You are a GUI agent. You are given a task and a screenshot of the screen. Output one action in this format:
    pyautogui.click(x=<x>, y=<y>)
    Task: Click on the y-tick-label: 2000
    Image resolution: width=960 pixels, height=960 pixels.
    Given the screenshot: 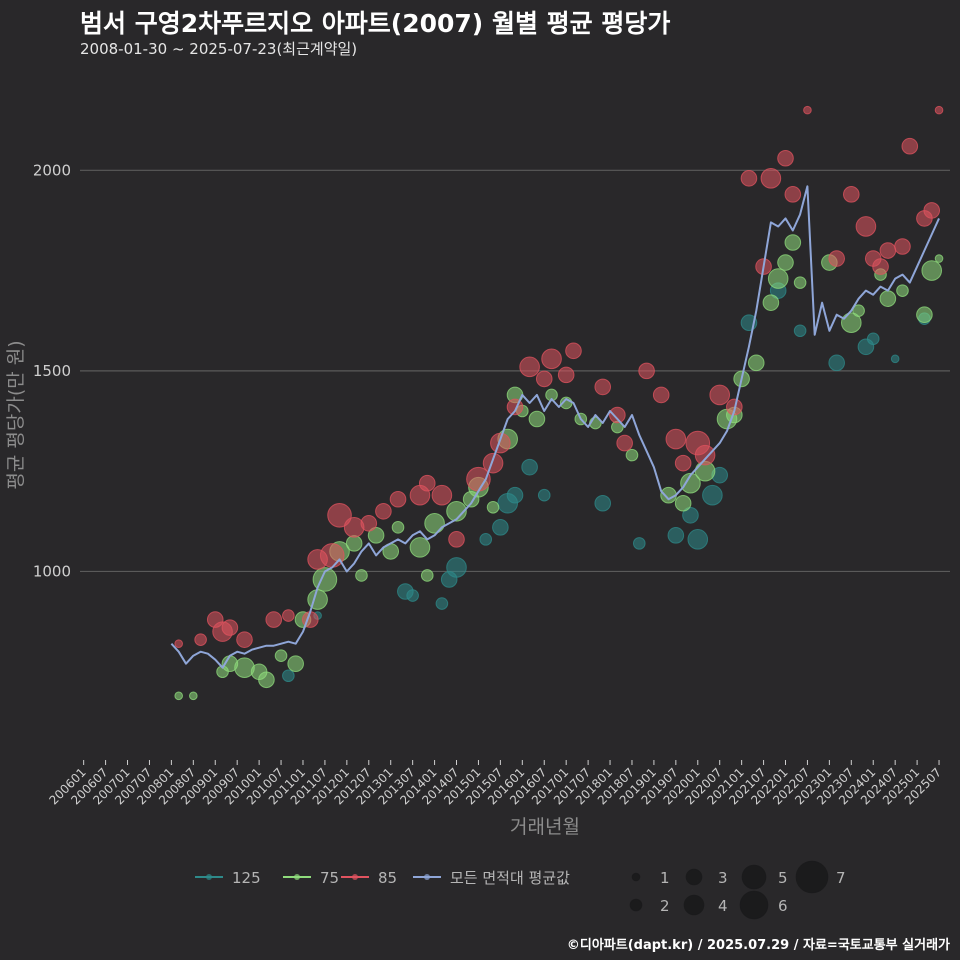 What is the action you would take?
    pyautogui.click(x=52, y=170)
    